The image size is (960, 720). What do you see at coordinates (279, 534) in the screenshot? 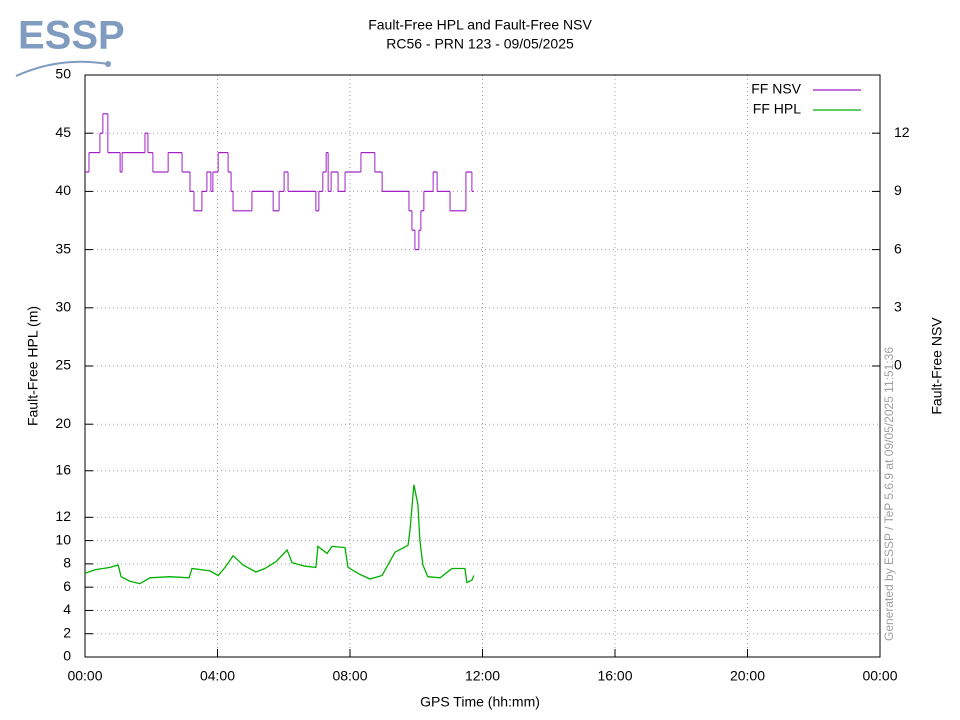
I see `series-line` at bounding box center [279, 534].